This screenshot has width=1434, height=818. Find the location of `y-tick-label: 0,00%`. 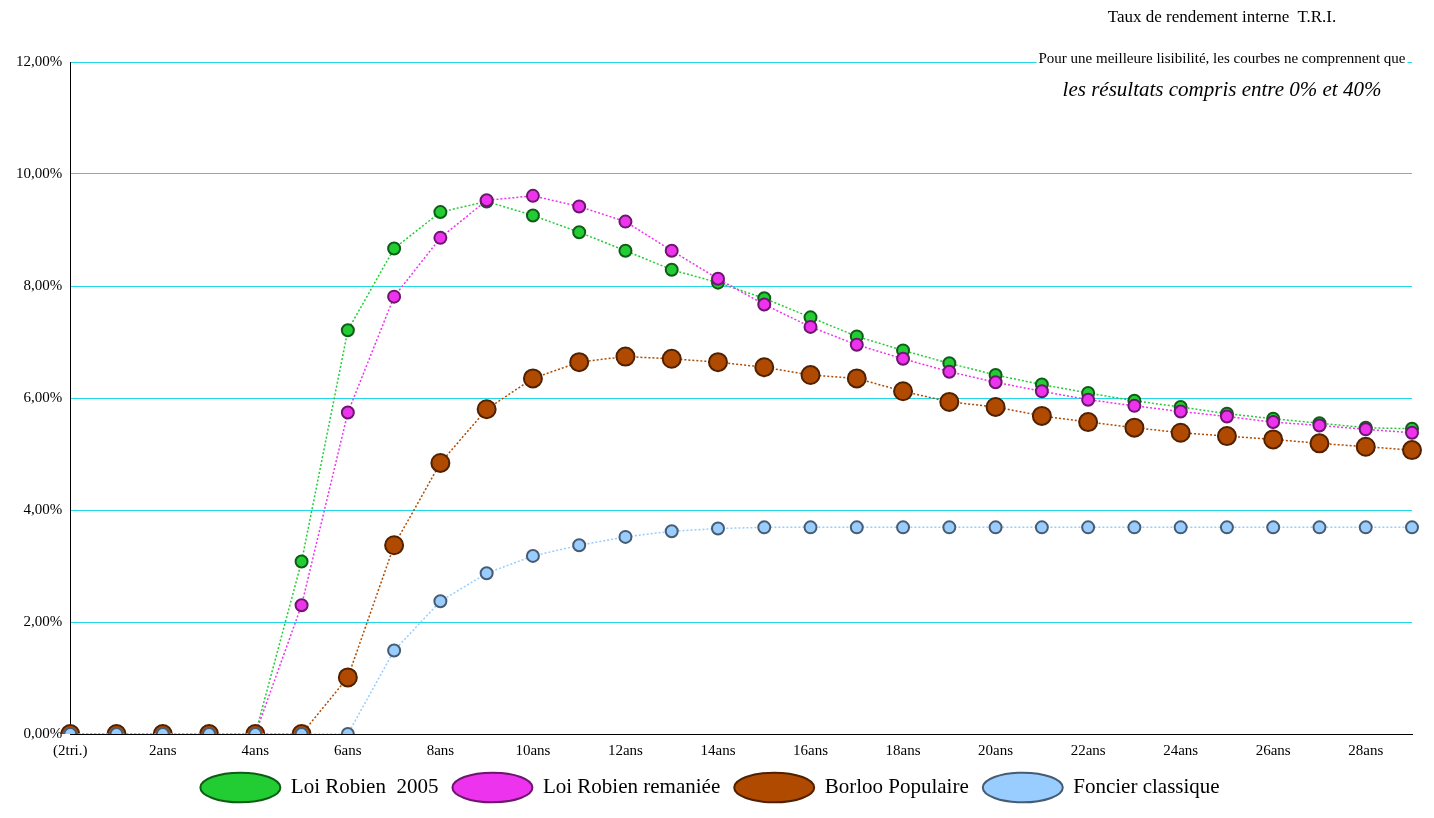

y-tick-label: 0,00% is located at coordinates (43, 732).